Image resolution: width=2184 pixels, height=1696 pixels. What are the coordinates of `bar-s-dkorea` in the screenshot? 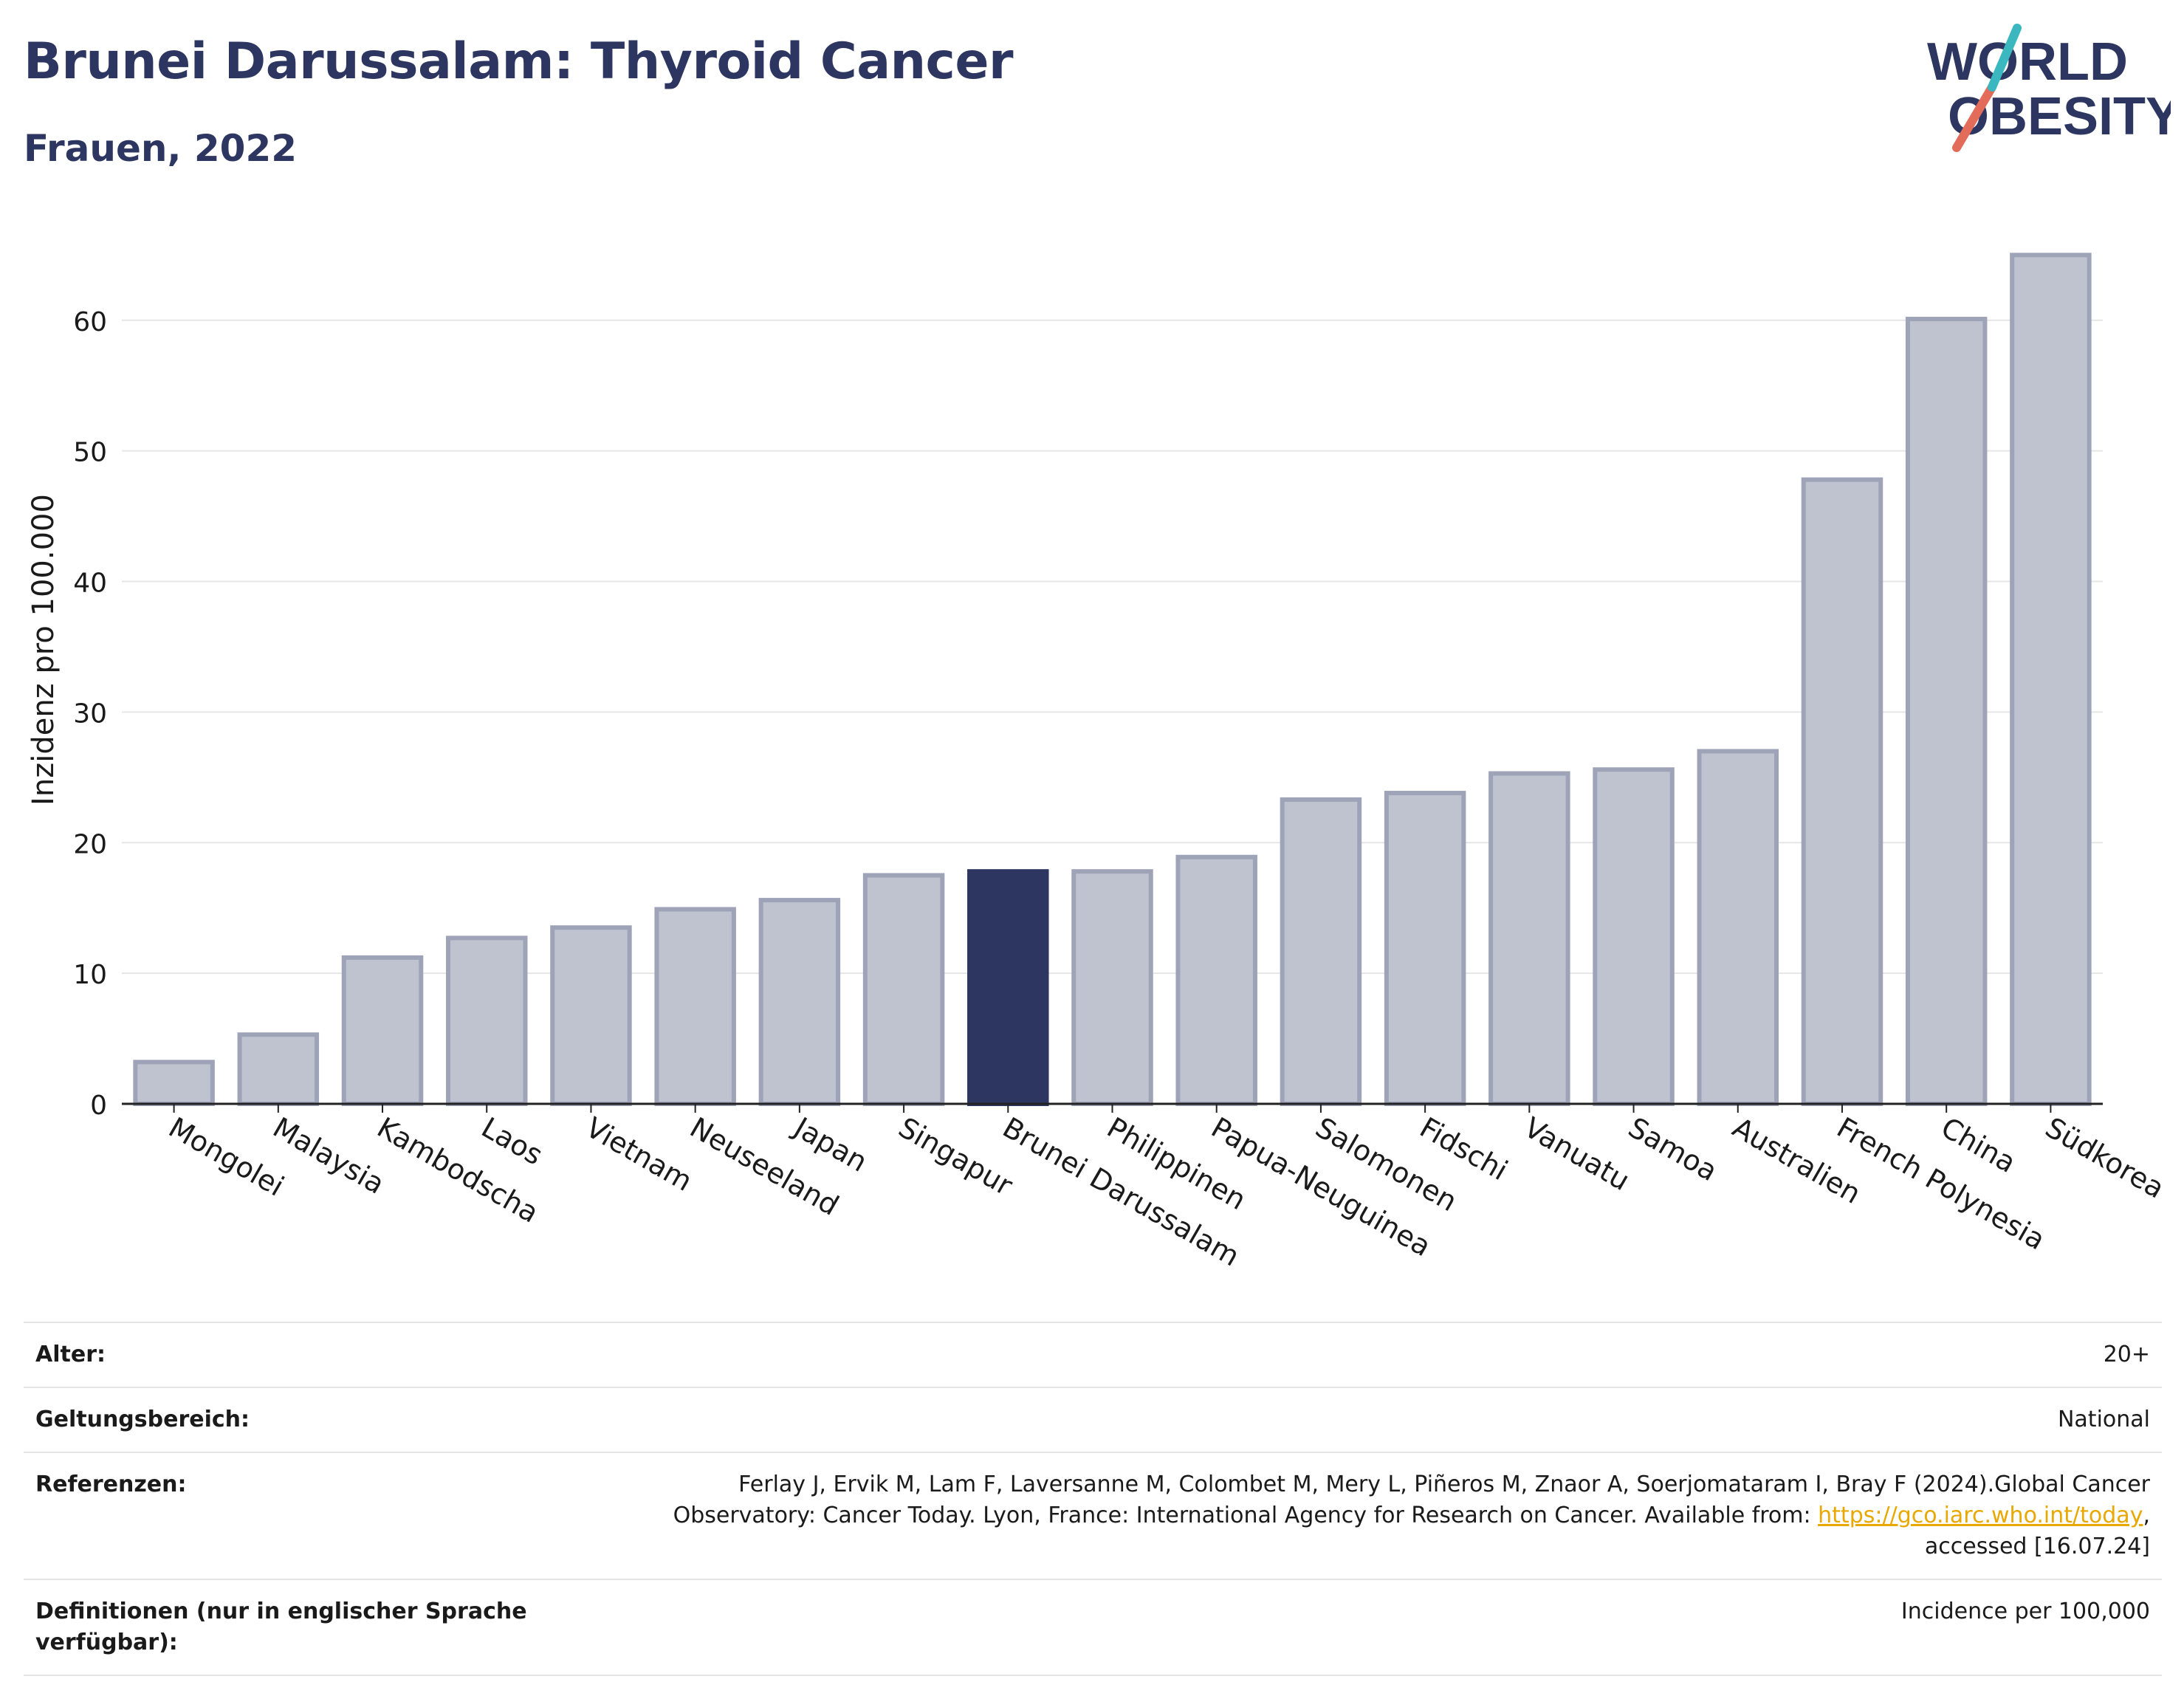 It's located at (2051, 679).